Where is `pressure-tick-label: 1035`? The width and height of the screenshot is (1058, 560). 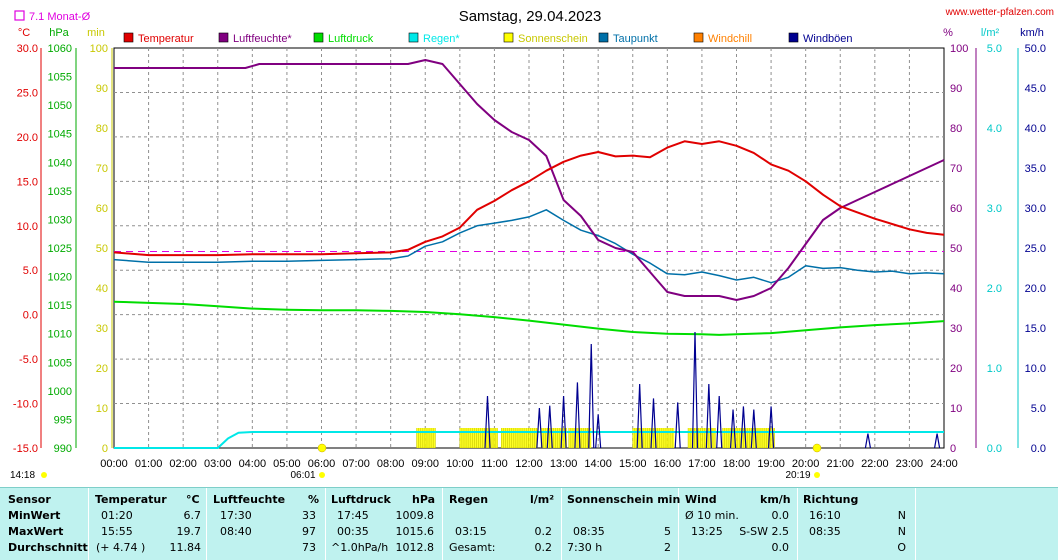
pressure-tick-label: 1035 is located at coordinates (60, 192).